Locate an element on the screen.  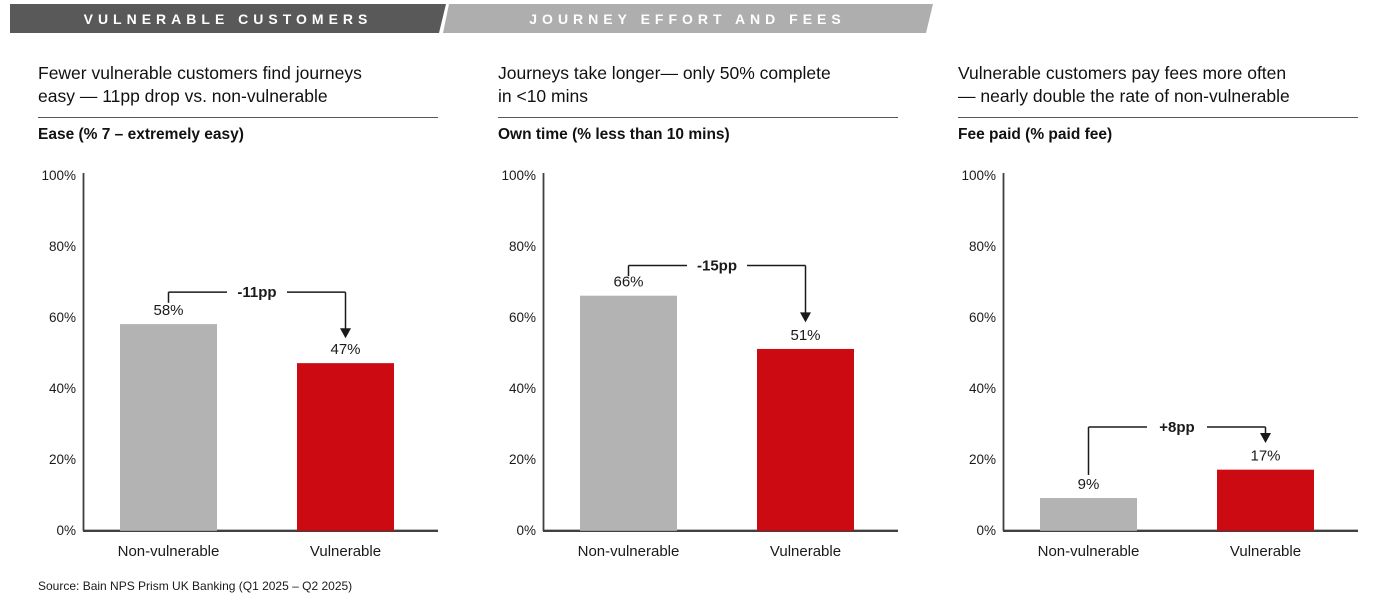
bar-value-label: 9% is located at coordinates (1089, 484).